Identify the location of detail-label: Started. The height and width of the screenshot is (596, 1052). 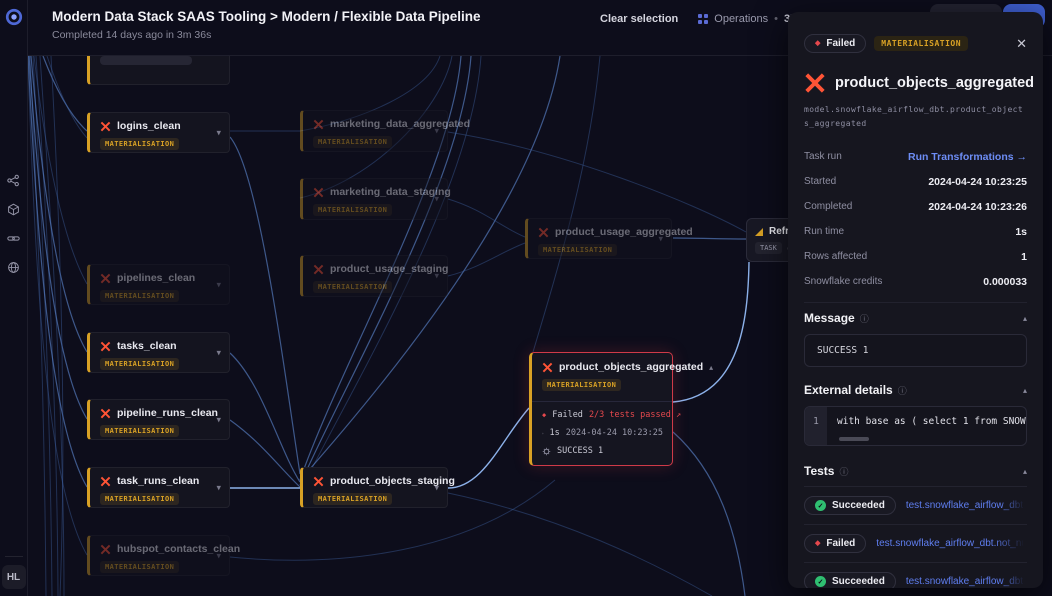
(820, 182).